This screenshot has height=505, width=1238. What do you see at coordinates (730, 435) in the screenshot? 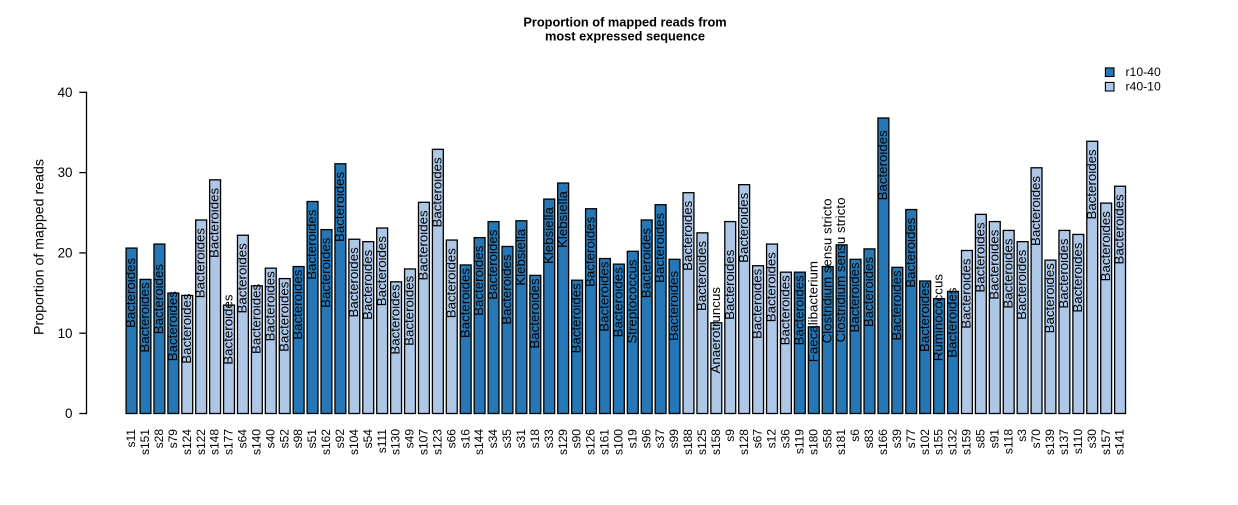
I see `svg-text: s9` at bounding box center [730, 435].